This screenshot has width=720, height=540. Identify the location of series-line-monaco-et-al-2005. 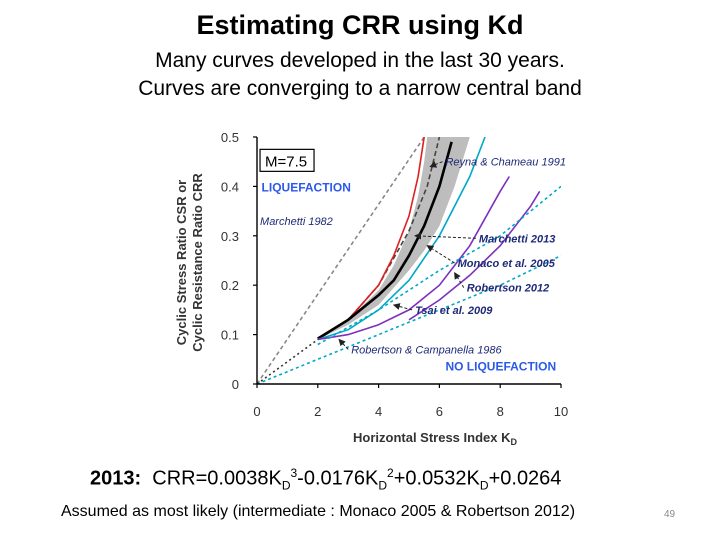
(401, 239).